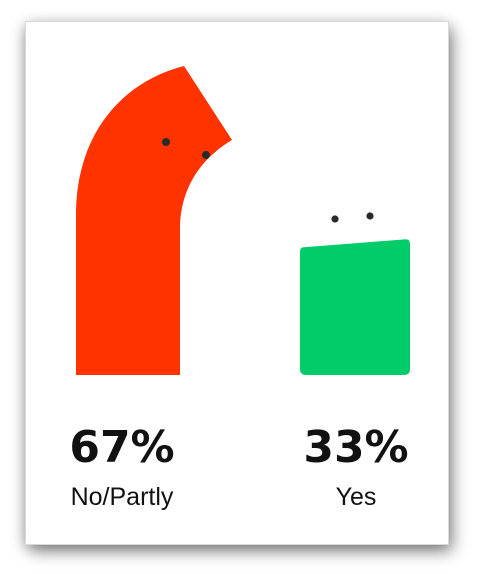 This screenshot has width=480, height=574. I want to click on eyes-group, so click(268, 180).